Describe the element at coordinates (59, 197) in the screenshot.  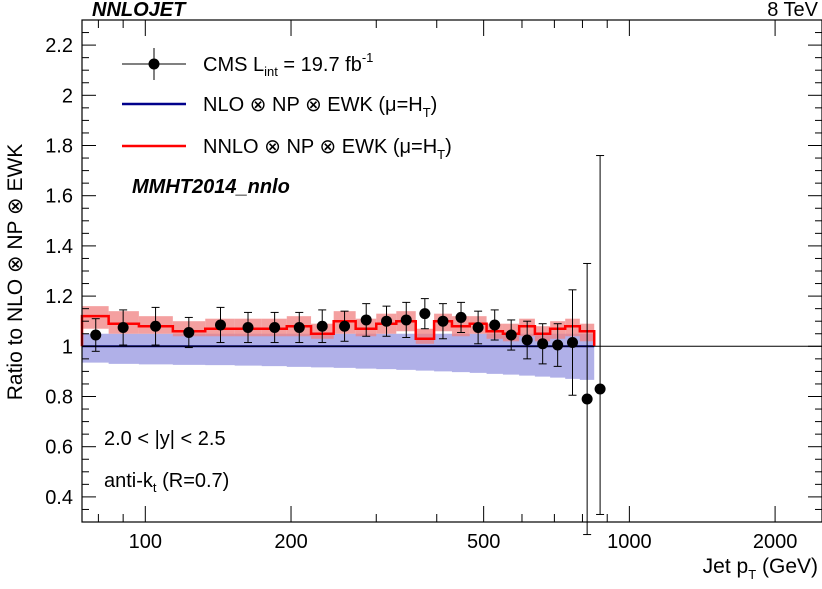
I see `y-tick-label: 1.6` at that location.